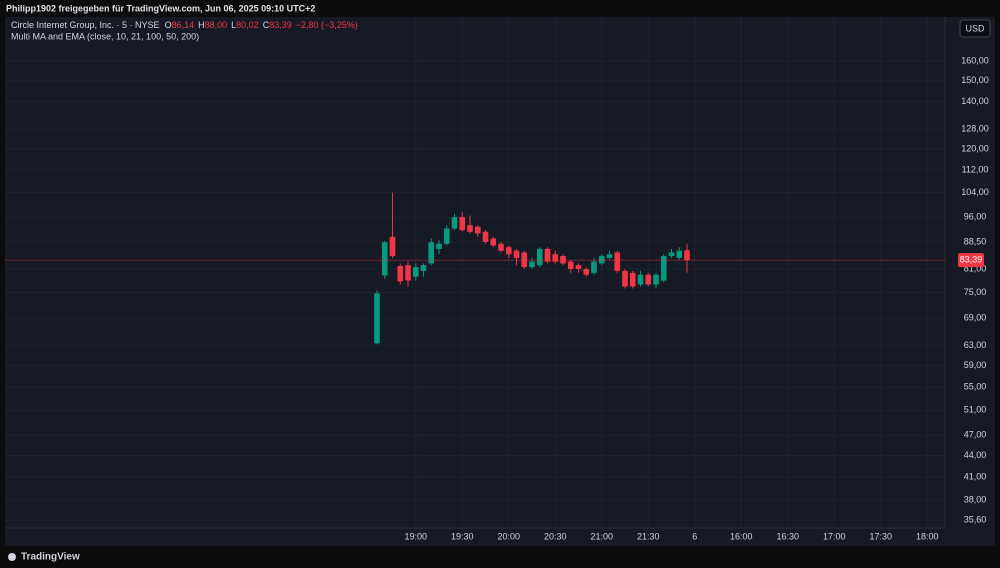  I want to click on x-tick-label: 20:00, so click(508, 536).